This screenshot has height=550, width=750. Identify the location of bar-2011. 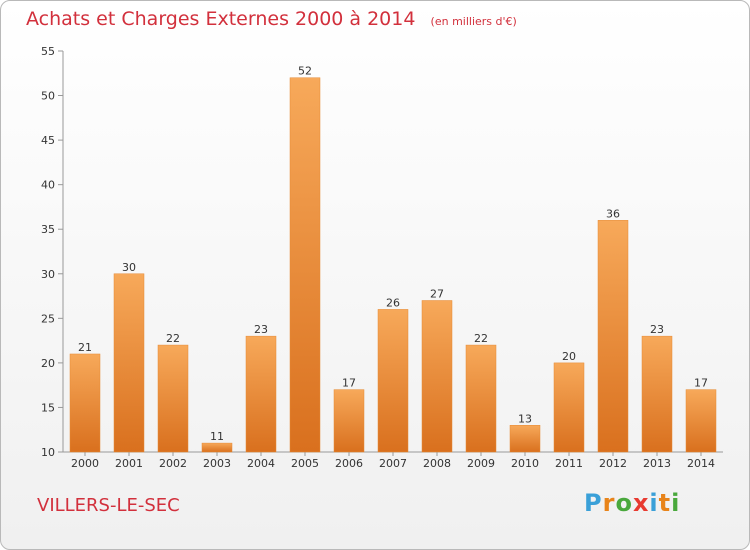
(569, 407).